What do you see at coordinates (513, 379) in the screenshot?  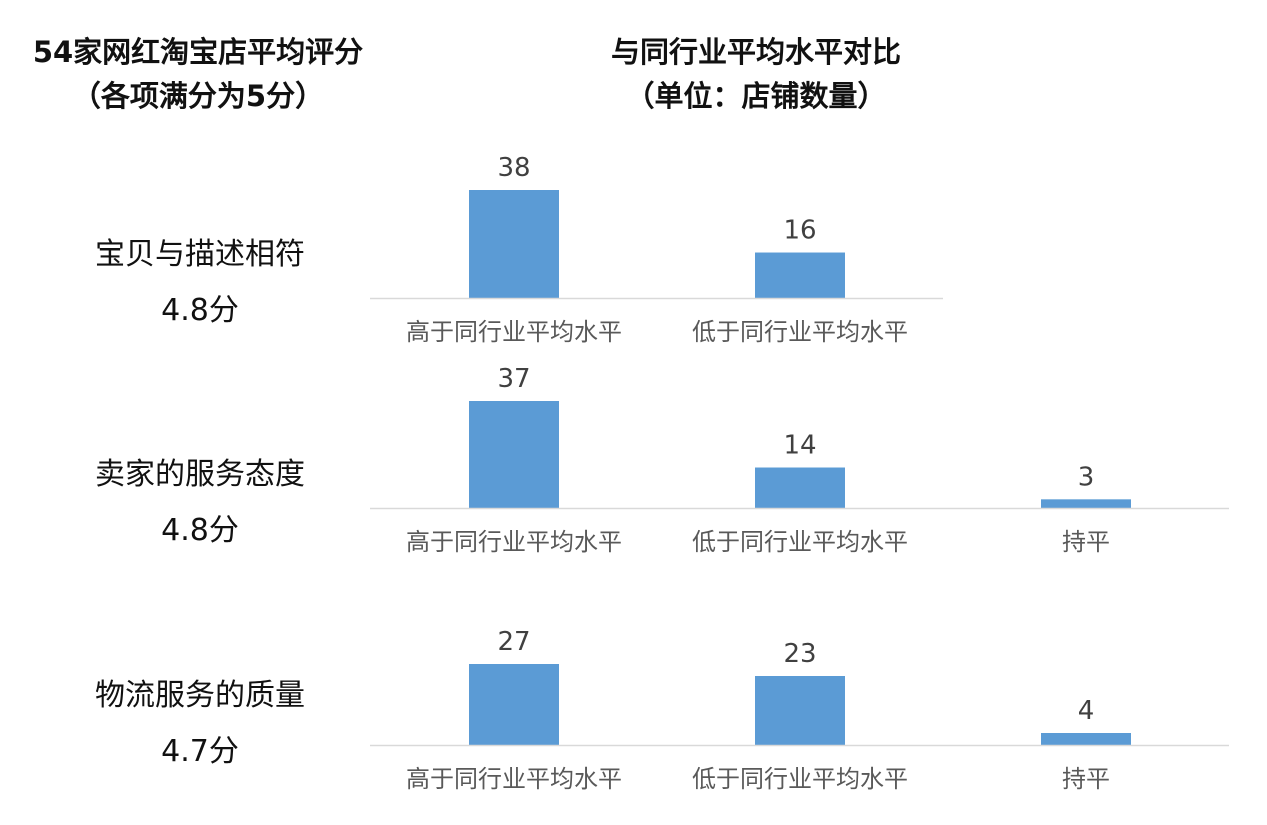 I see `data-label: 37` at bounding box center [513, 379].